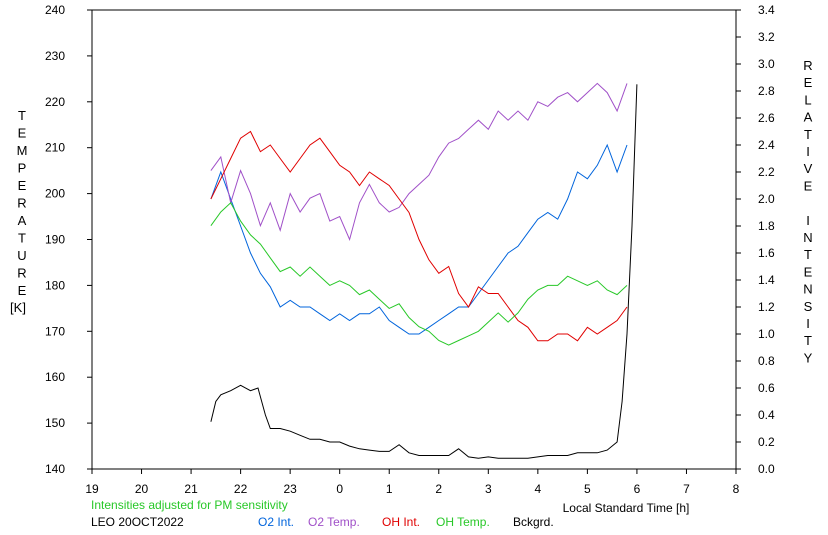 The height and width of the screenshot is (535, 828). Describe the element at coordinates (736, 489) in the screenshot. I see `x-tick-label: 8` at that location.